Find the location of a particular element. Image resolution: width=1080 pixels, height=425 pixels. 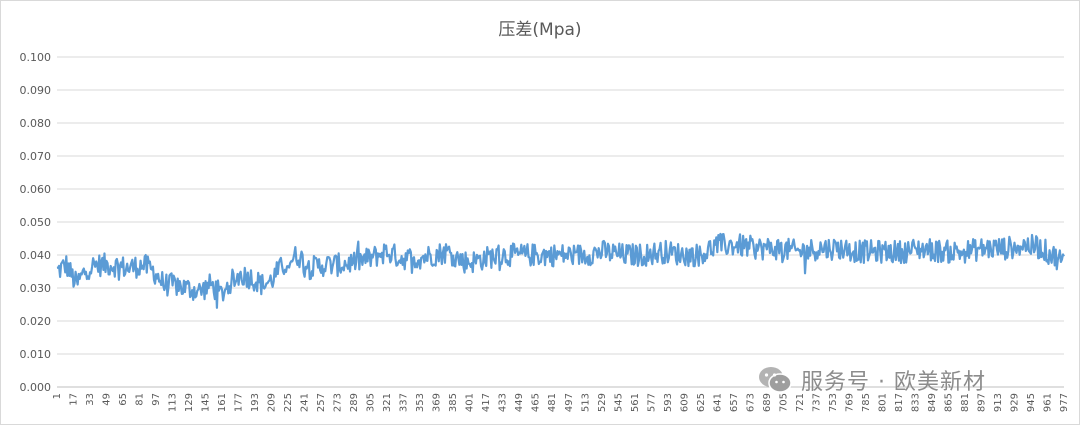

x-tick-label: 721 is located at coordinates (800, 402).